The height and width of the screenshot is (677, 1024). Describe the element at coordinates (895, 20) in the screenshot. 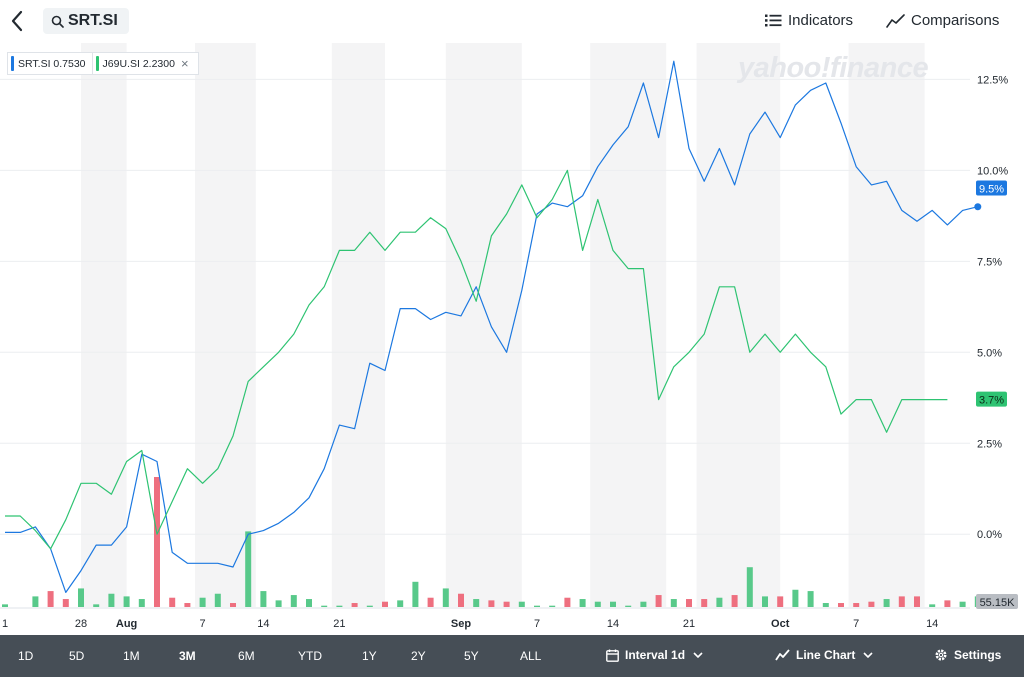

I see `trend-line-icon` at that location.